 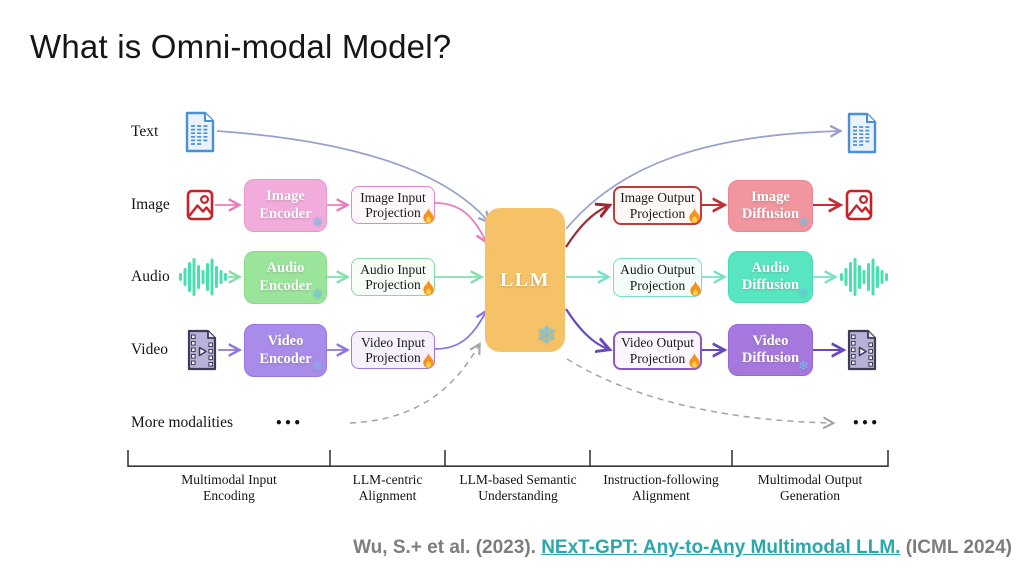 I want to click on audio-diffusion-box: Audio Diffusion ❄, so click(x=770, y=277).